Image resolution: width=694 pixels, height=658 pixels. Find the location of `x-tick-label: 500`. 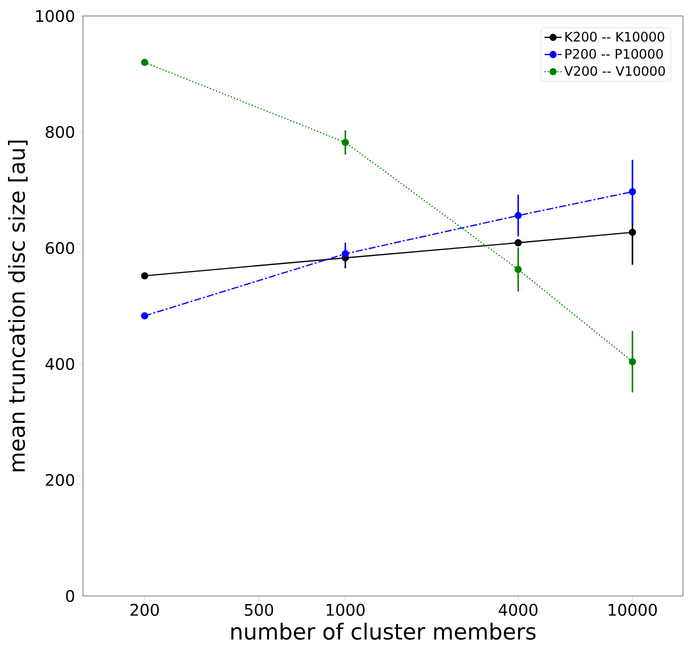

x-tick-label: 500 is located at coordinates (259, 610).